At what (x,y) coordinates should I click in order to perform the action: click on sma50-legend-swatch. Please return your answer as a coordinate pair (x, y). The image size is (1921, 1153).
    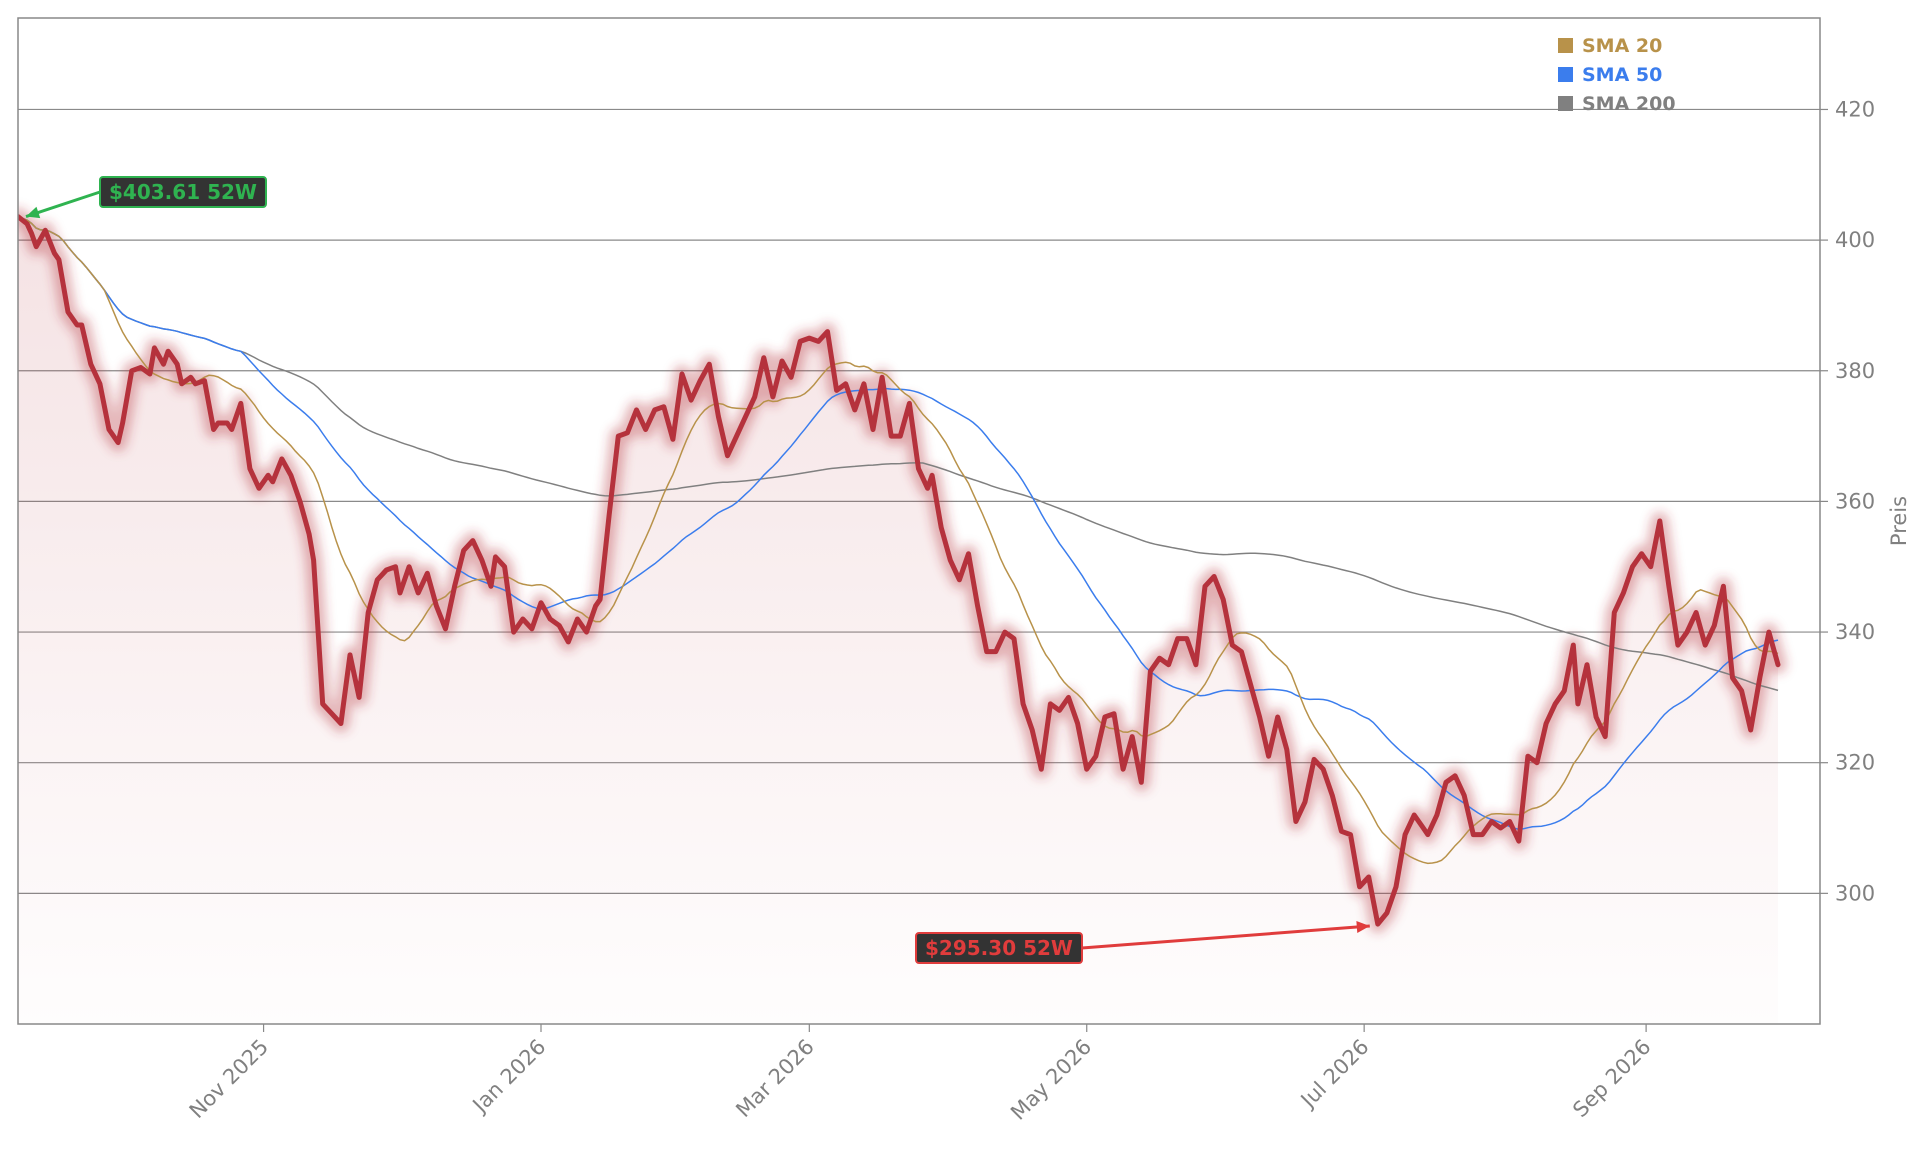
    Looking at the image, I should click on (1565, 74).